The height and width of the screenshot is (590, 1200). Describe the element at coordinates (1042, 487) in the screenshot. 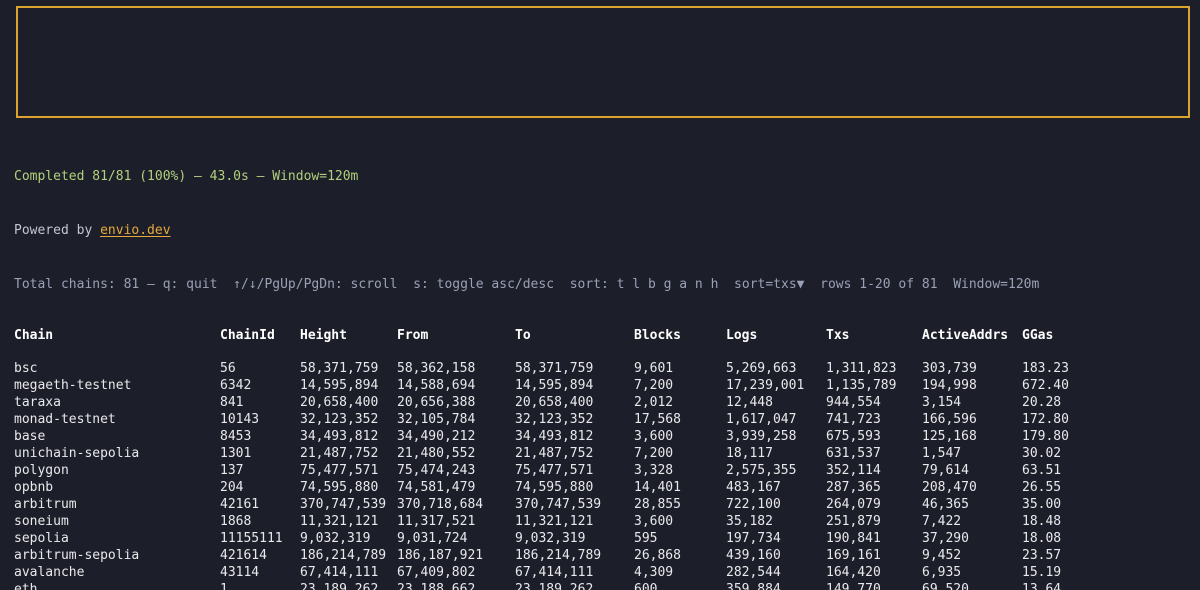

I see `table-cell-ggas: 26.55` at that location.